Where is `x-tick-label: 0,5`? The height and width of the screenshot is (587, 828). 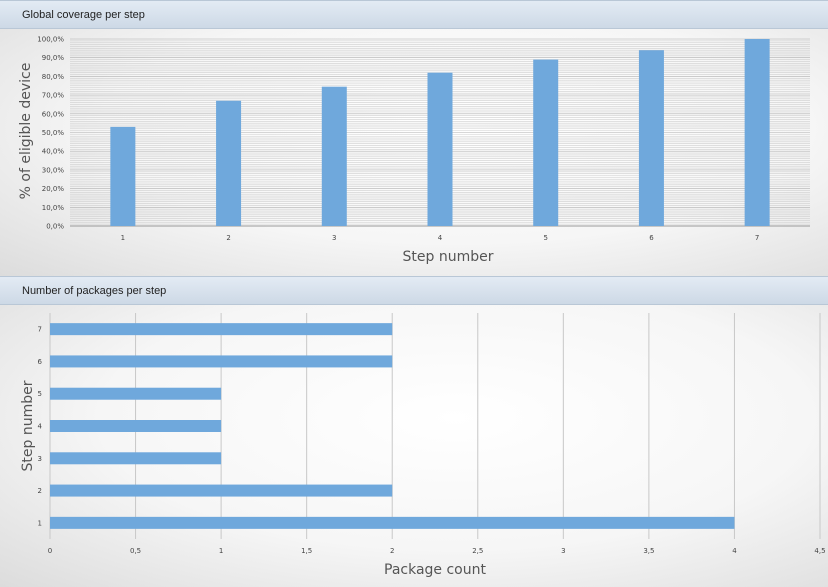 x-tick-label: 0,5 is located at coordinates (135, 551).